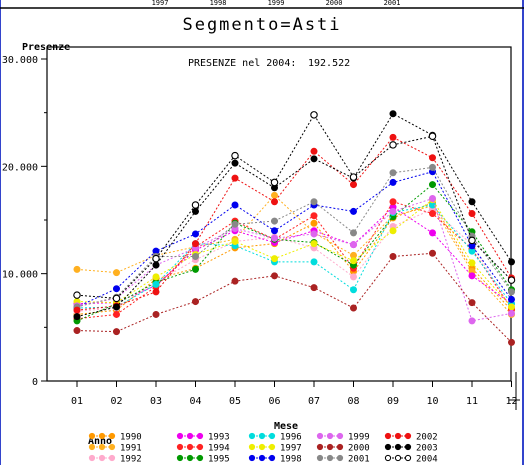 This screenshot has width=524, height=465. I want to click on legend-item: 1997, so click(275, 448).